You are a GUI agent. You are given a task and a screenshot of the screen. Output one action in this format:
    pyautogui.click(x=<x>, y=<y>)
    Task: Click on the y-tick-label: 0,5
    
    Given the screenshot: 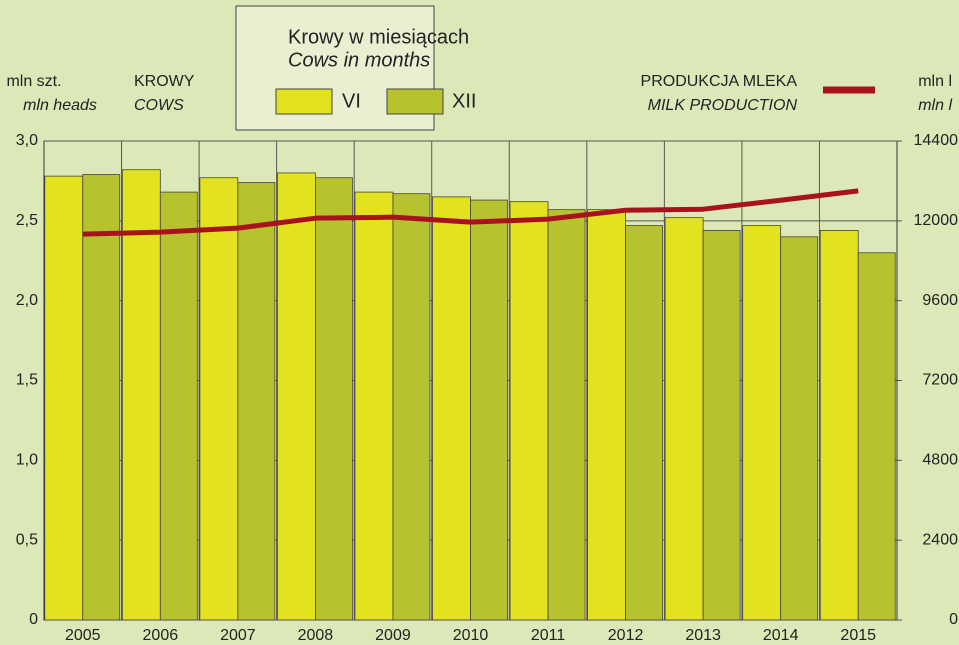 What is the action you would take?
    pyautogui.click(x=27, y=539)
    